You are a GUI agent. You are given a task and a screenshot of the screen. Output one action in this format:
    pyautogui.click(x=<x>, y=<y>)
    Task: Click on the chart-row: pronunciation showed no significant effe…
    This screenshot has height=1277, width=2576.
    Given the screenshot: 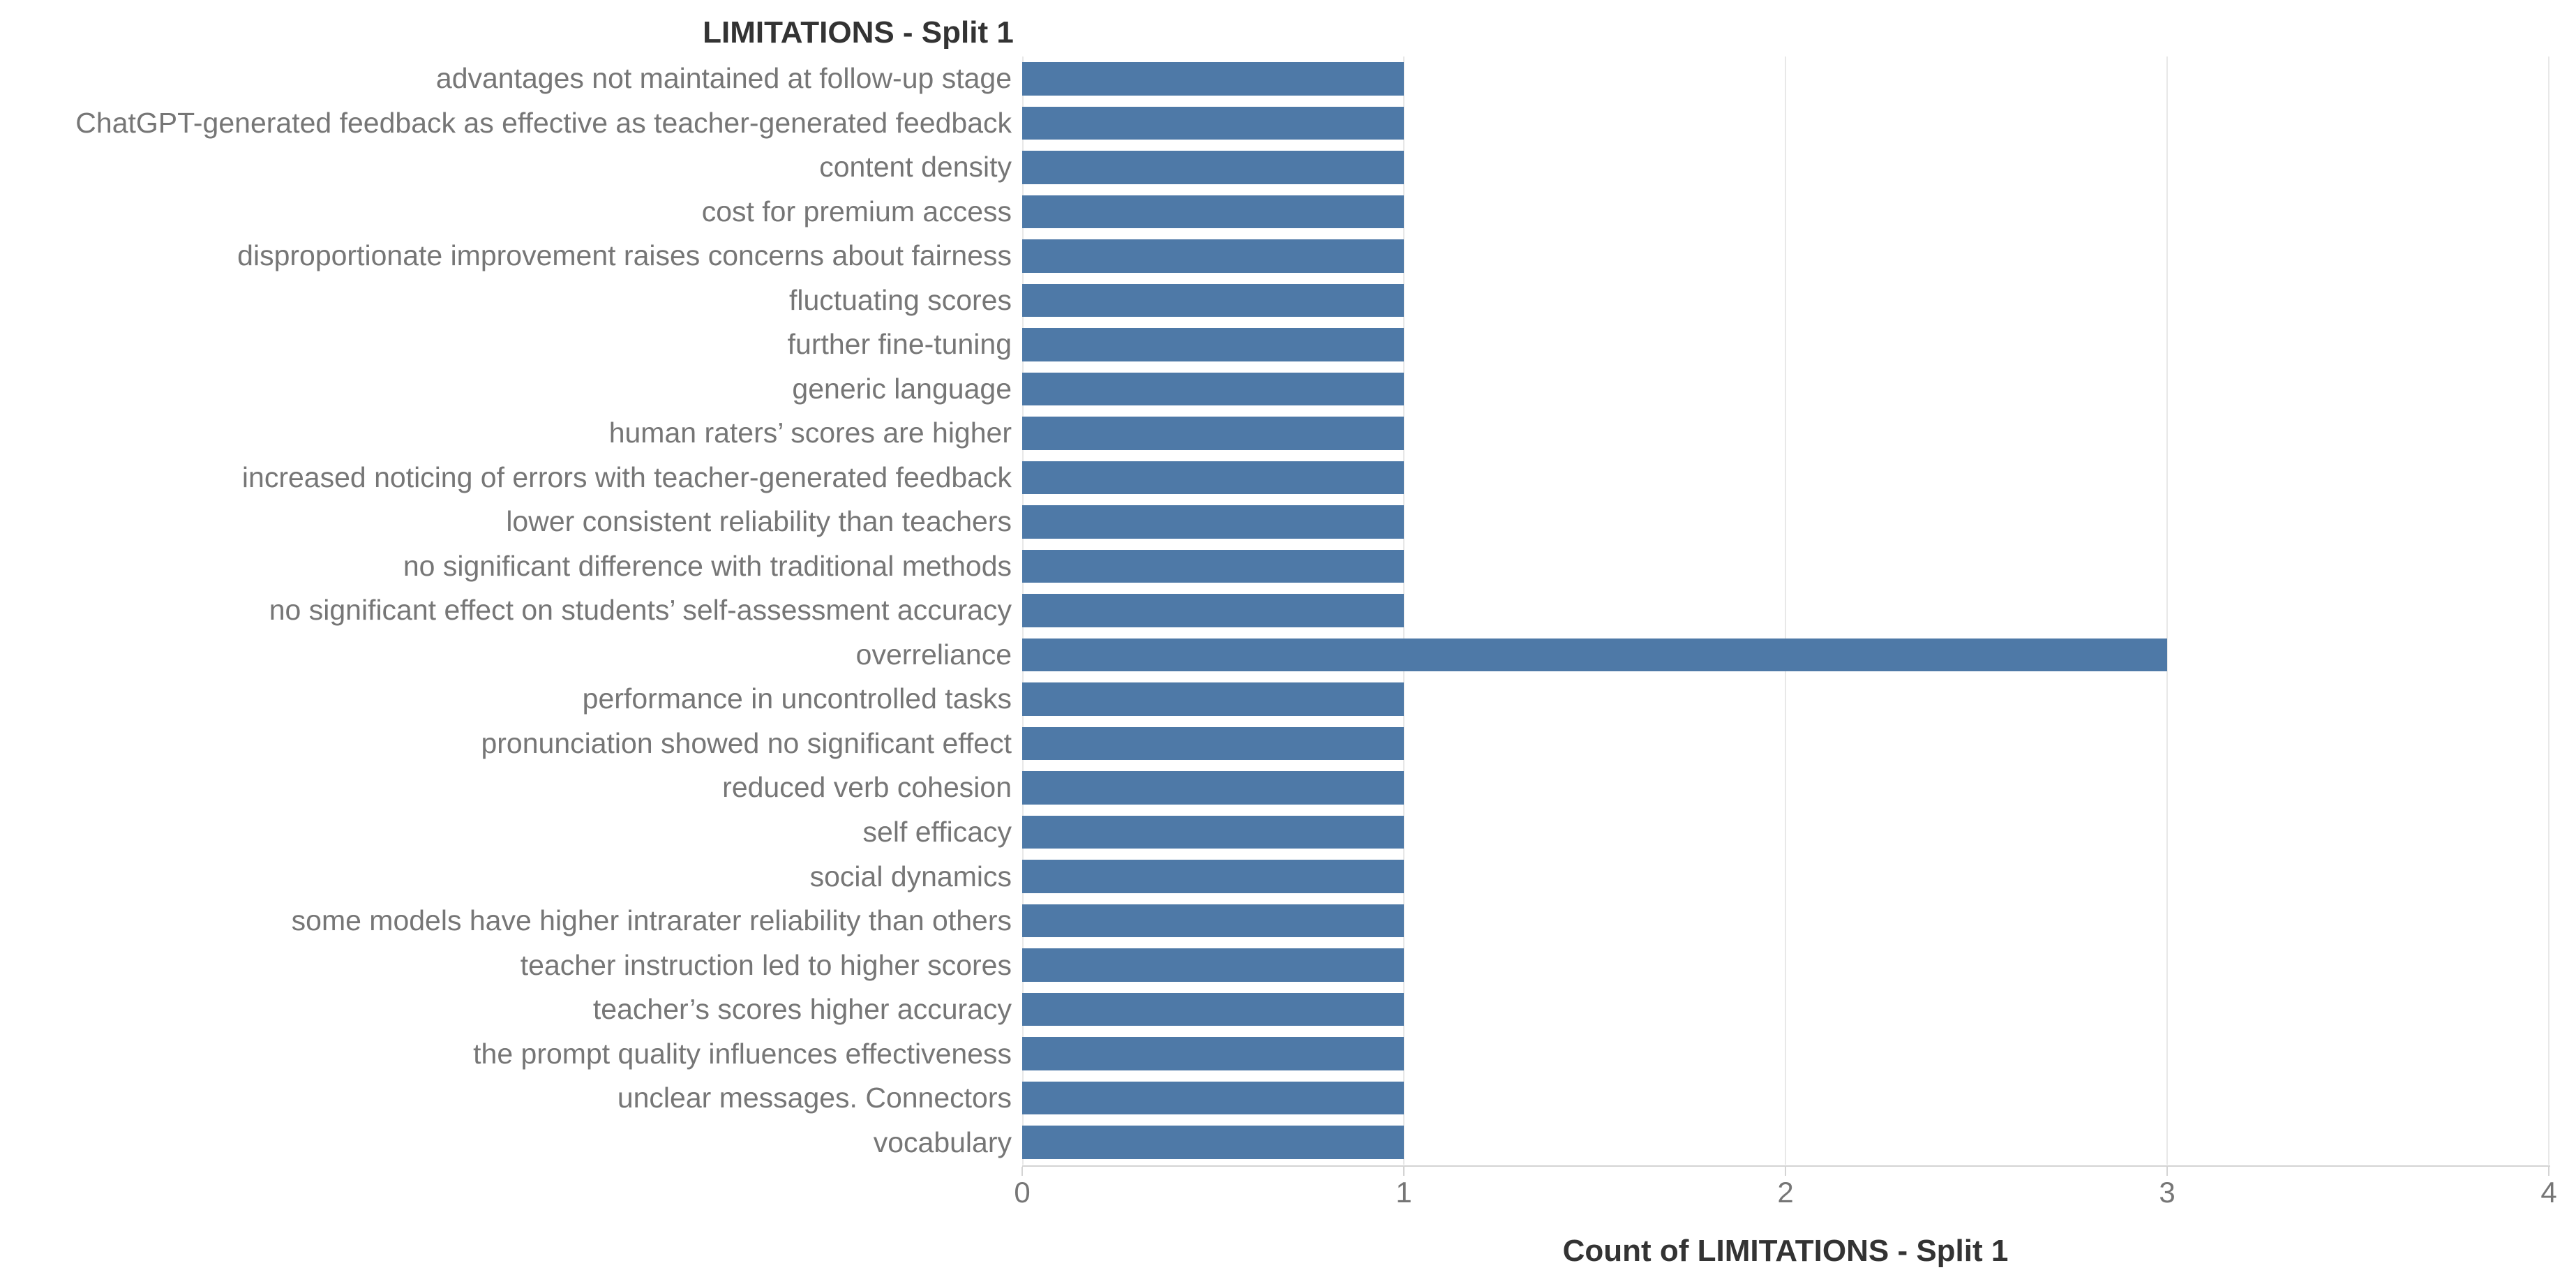 What is the action you would take?
    pyautogui.click(x=1288, y=744)
    